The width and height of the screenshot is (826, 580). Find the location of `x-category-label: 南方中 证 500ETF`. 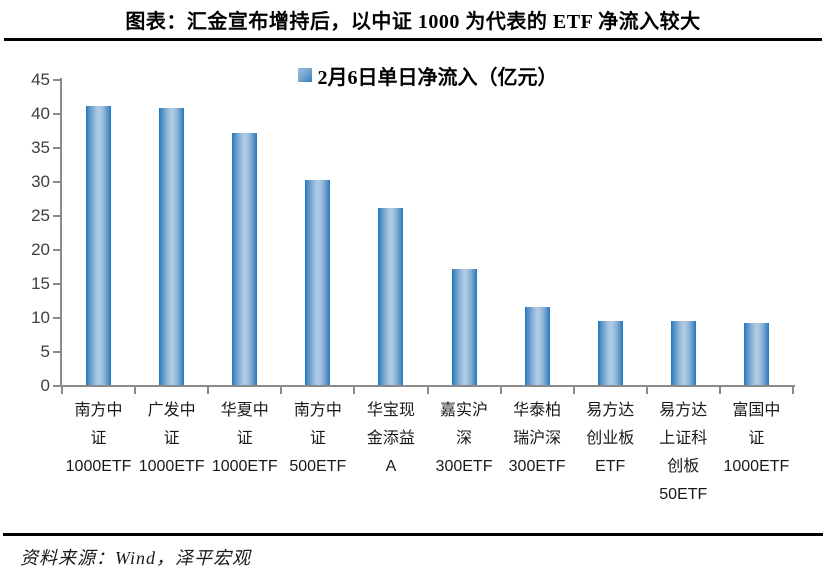

x-category-label: 南方中 证 500ETF is located at coordinates (318, 438).